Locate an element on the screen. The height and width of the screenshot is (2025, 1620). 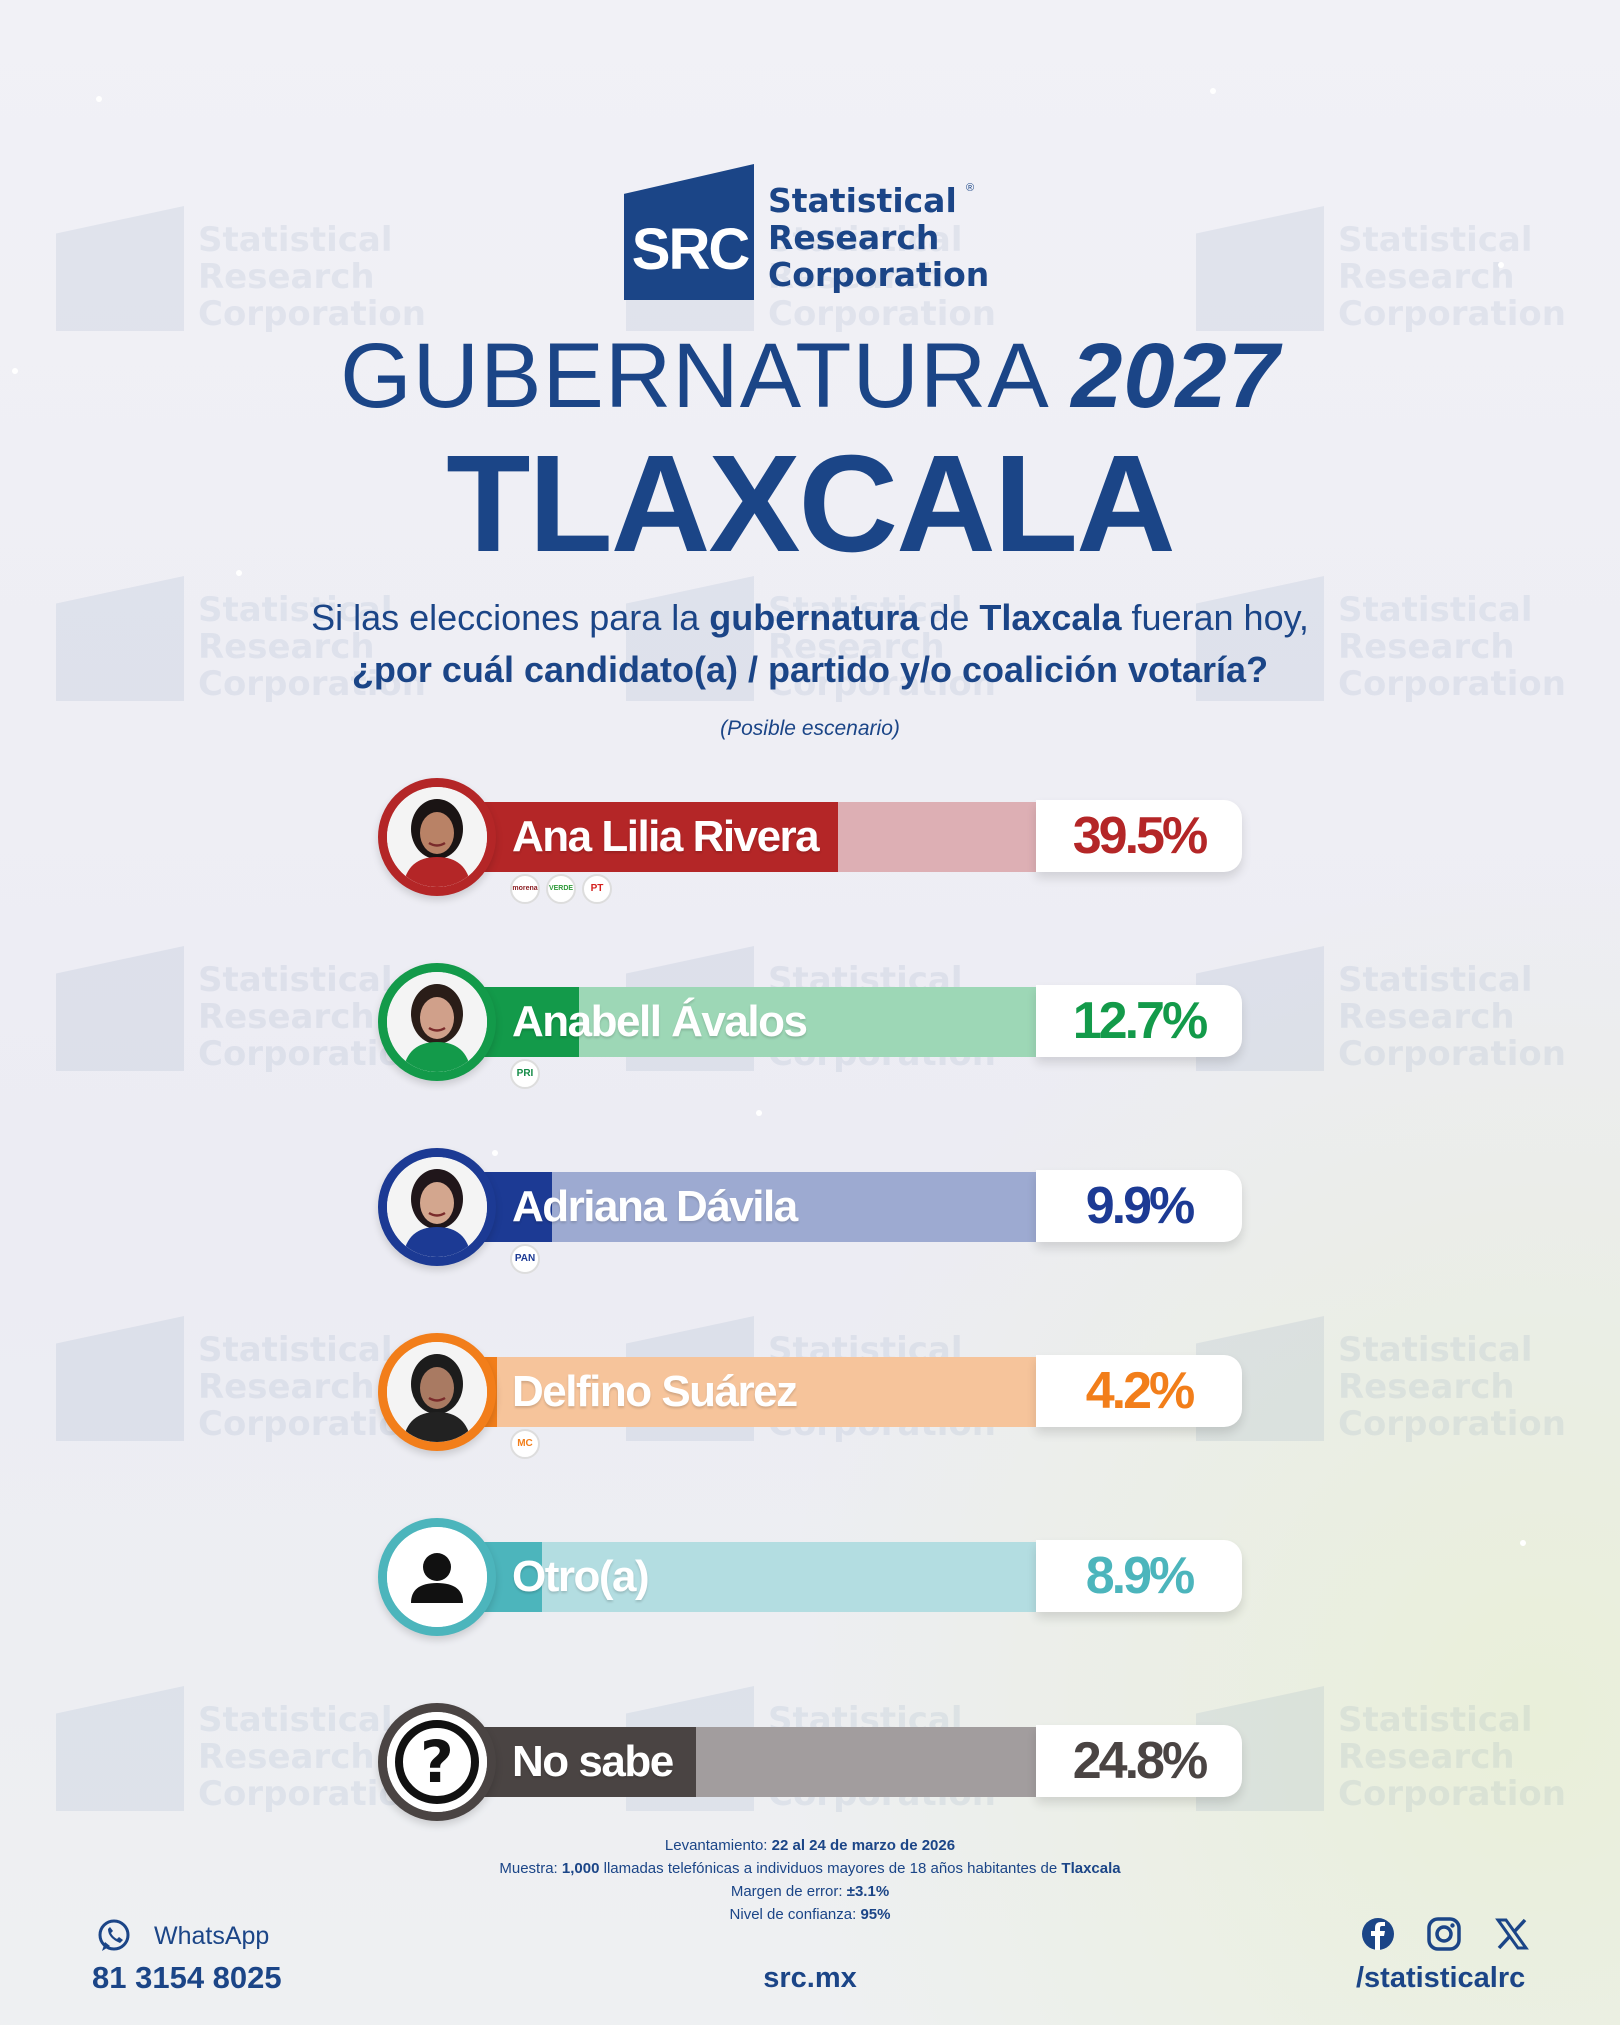
facebook-icon is located at coordinates (1378, 1934).